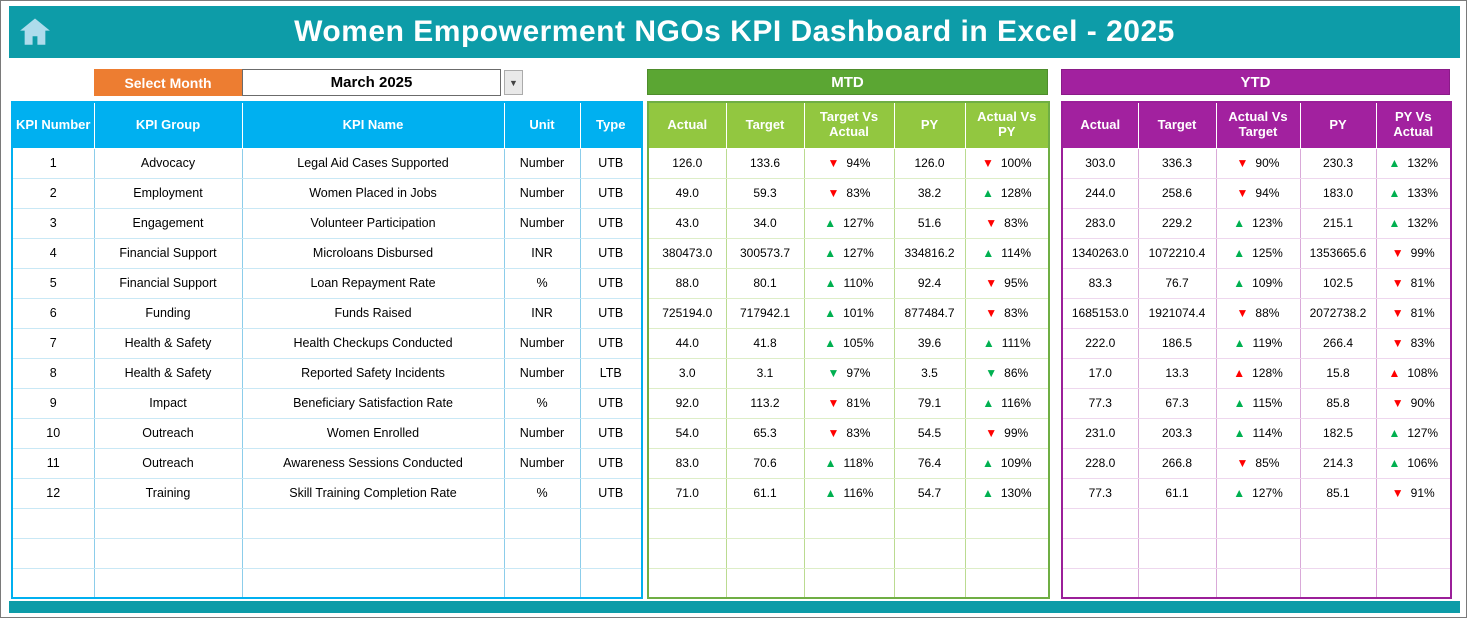  I want to click on kpi-group-cell: Impact, so click(168, 403).